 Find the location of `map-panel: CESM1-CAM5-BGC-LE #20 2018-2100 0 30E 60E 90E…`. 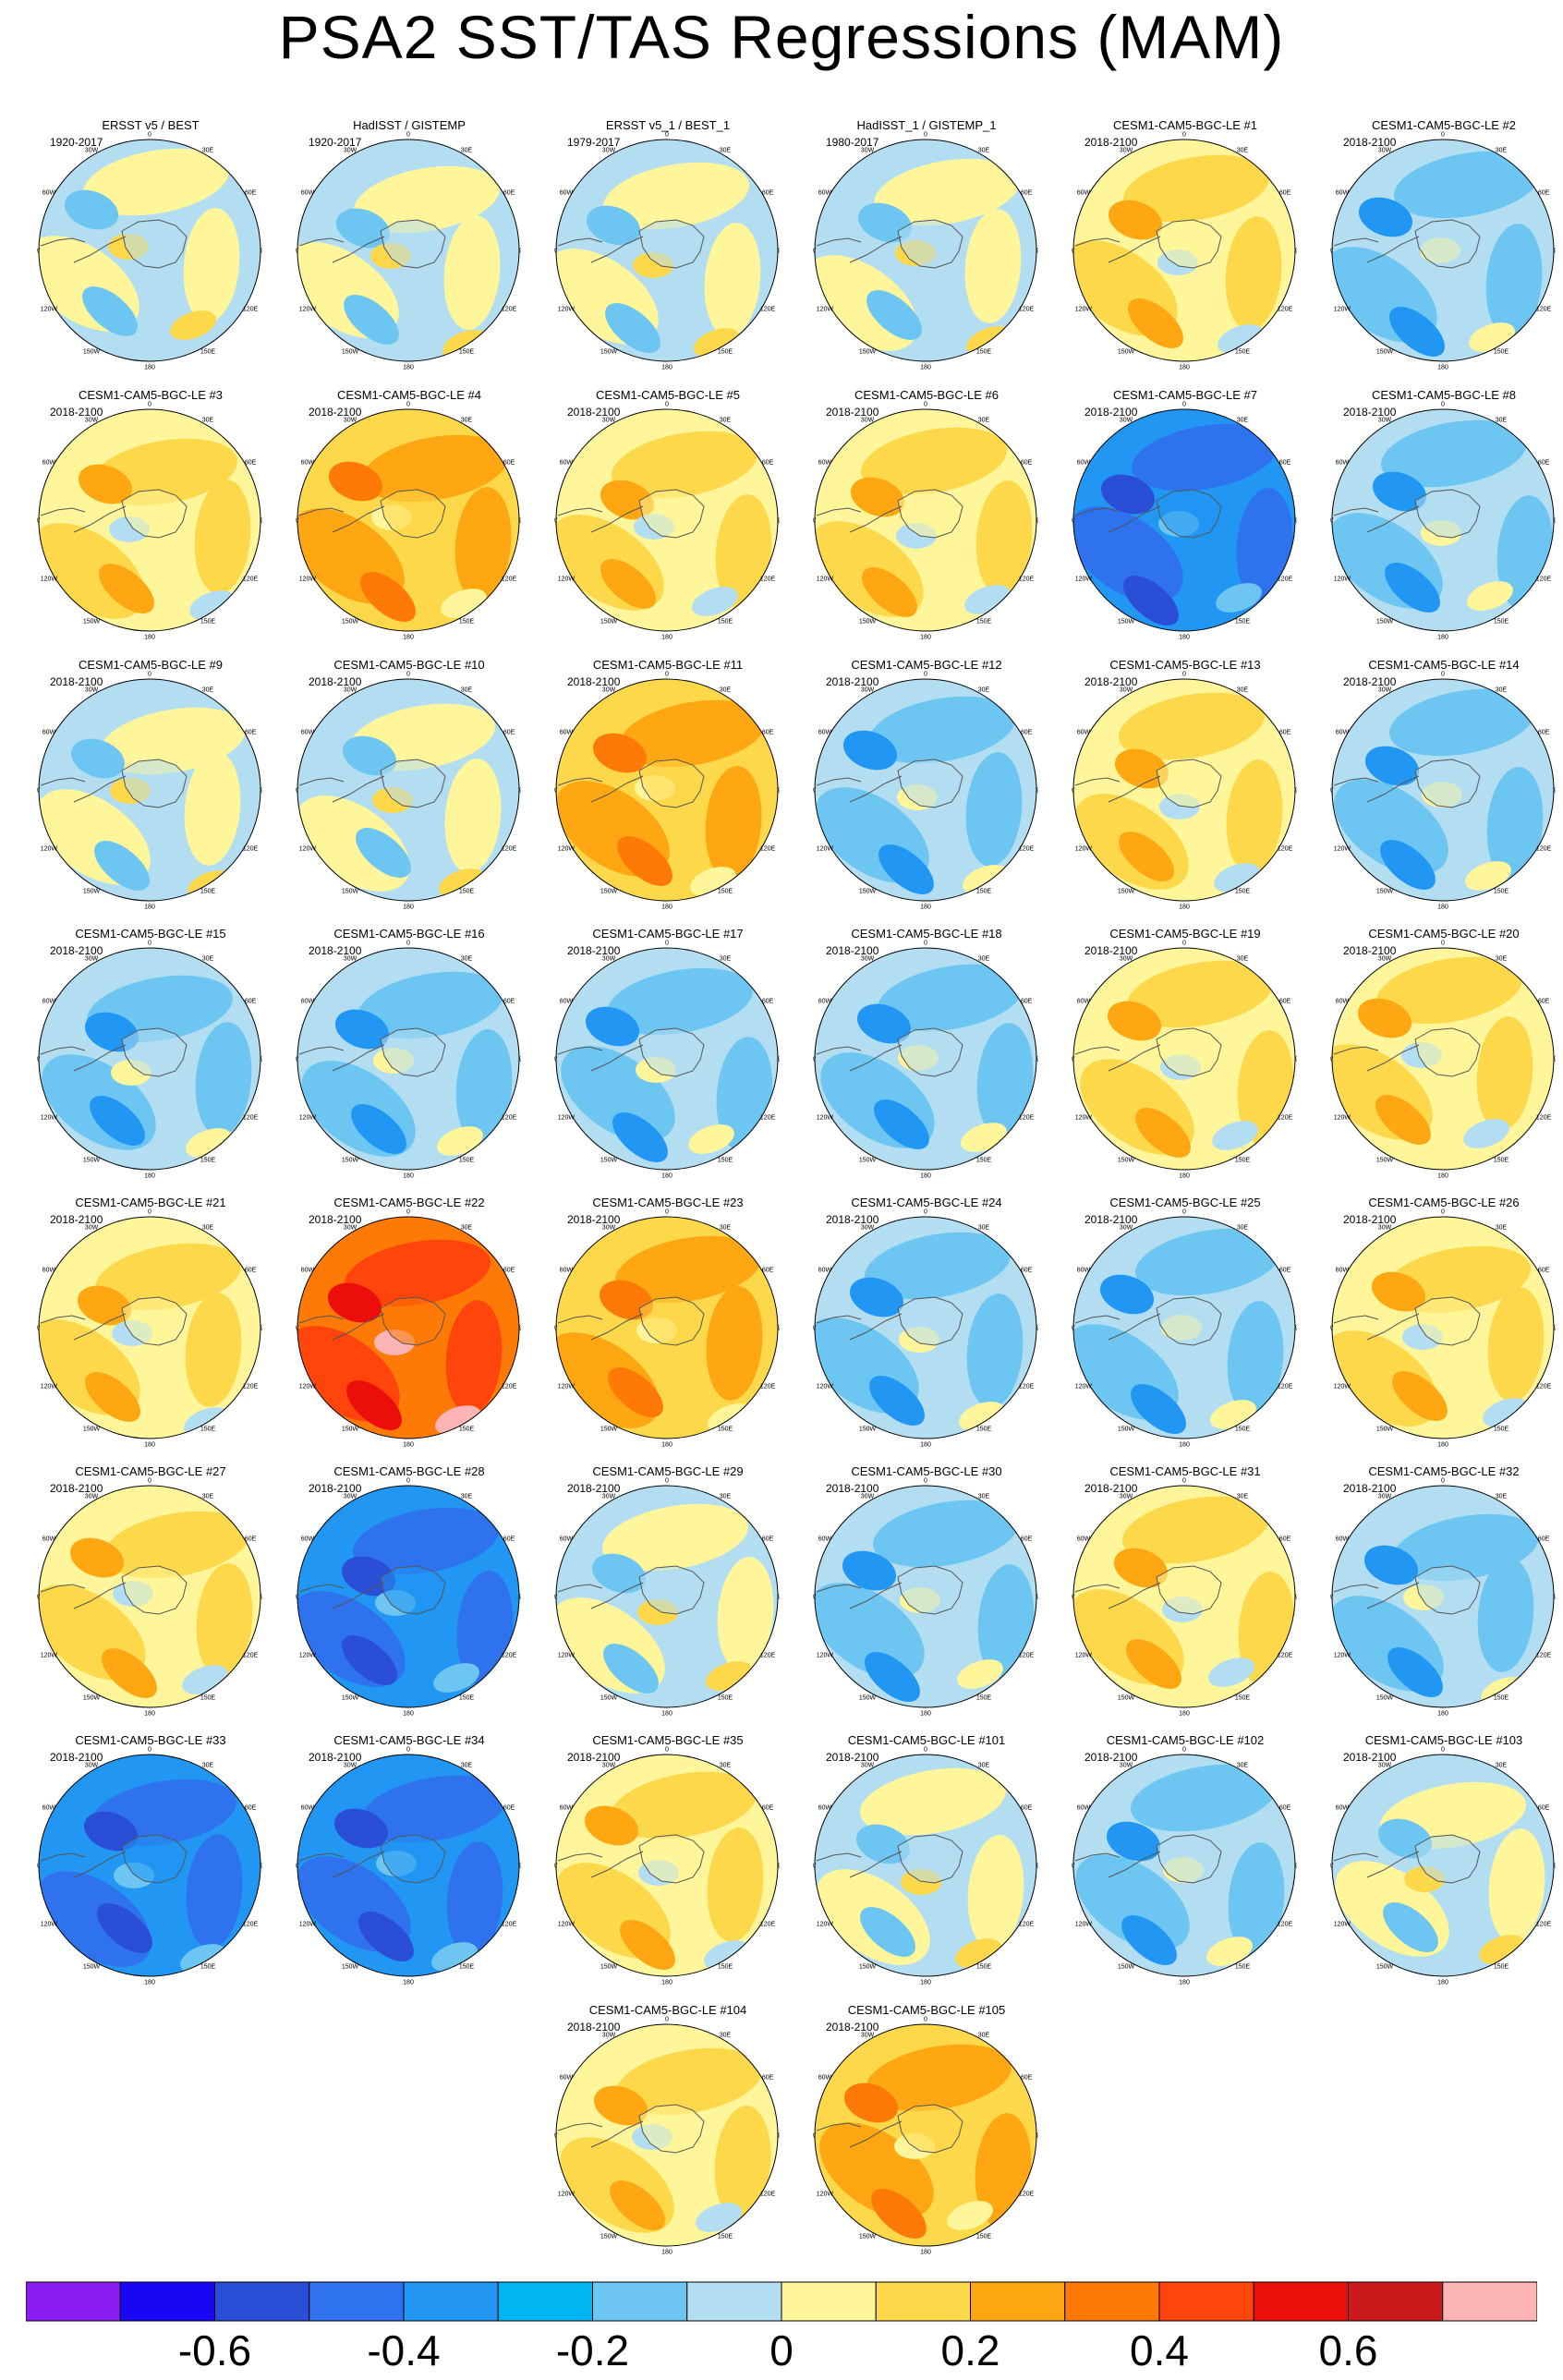

map-panel: CESM1-CAM5-BGC-LE #20 2018-2100 0 30E 60E 90E… is located at coordinates (1441, 1058).